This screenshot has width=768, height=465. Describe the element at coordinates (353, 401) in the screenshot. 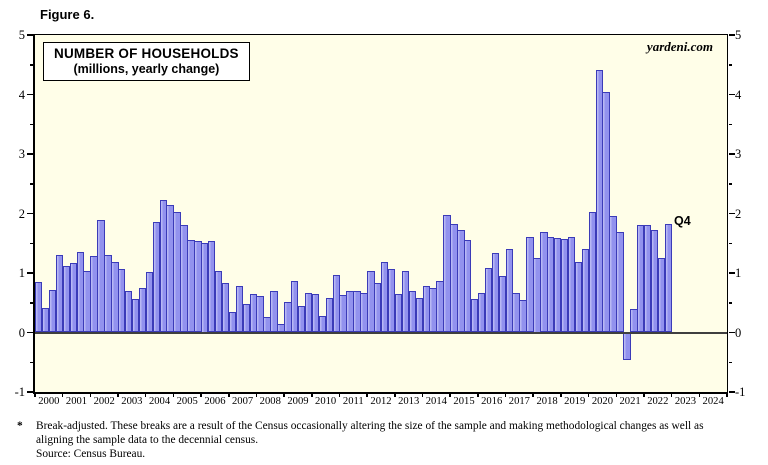

I see `x-year-label: 2011` at that location.